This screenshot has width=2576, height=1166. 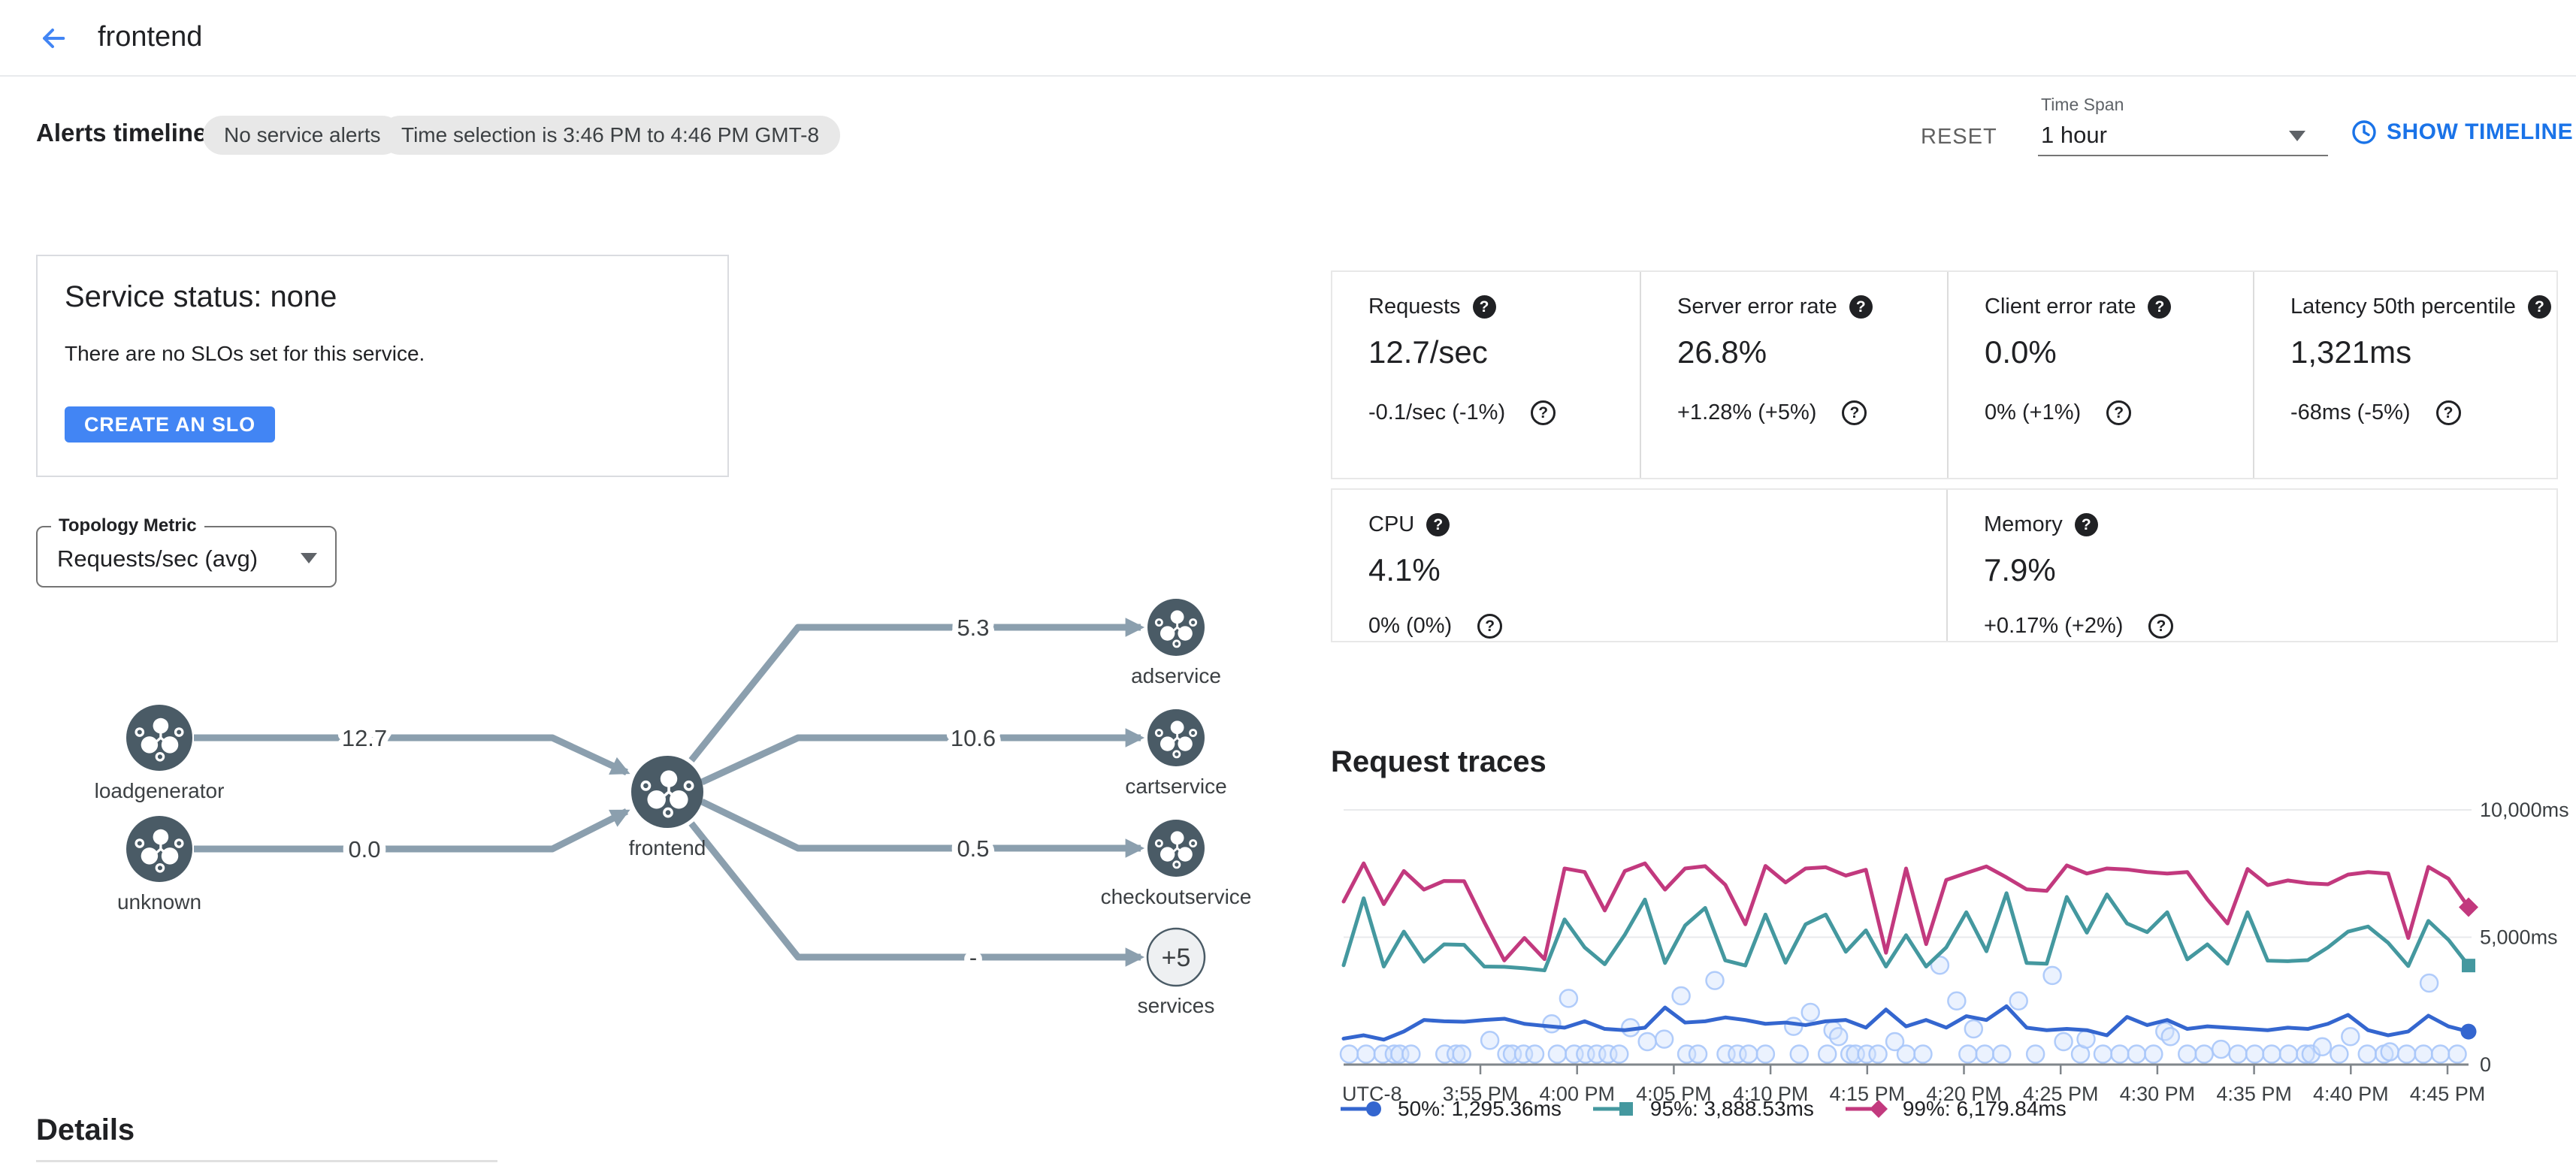 I want to click on legend-item-99%: 99%: 6,179.84ms, so click(x=1956, y=1109).